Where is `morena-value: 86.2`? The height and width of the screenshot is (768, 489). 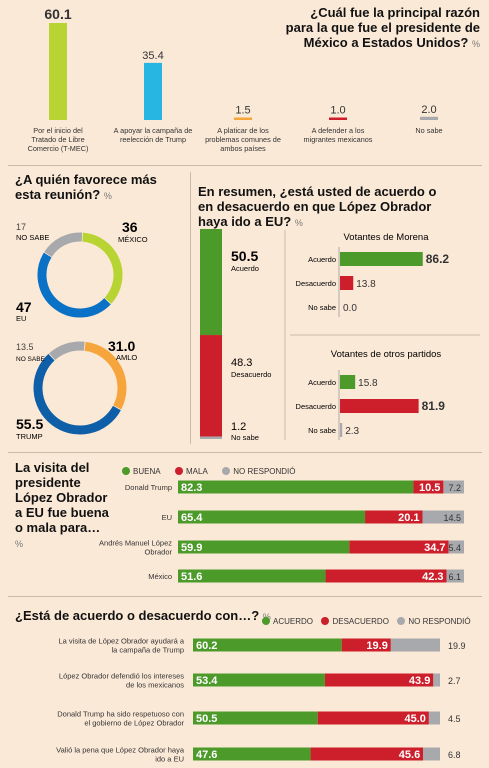
morena-value: 86.2 is located at coordinates (438, 259).